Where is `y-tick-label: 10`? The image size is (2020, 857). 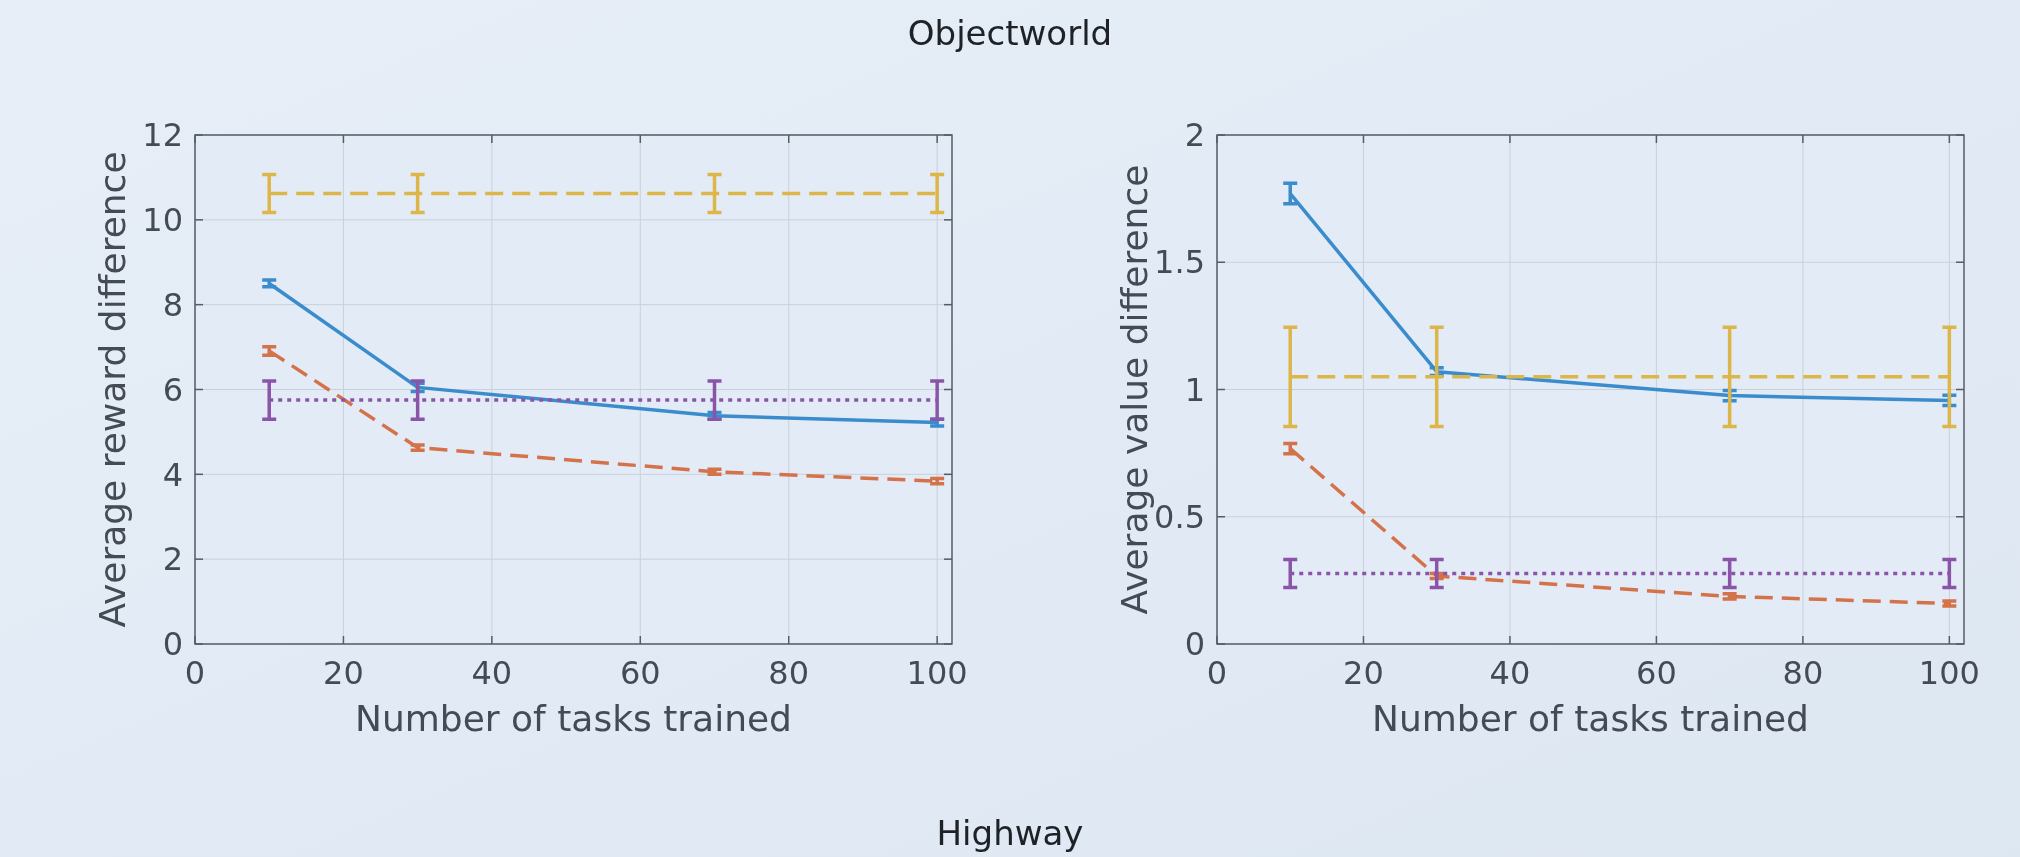
y-tick-label: 10 is located at coordinates (162, 220).